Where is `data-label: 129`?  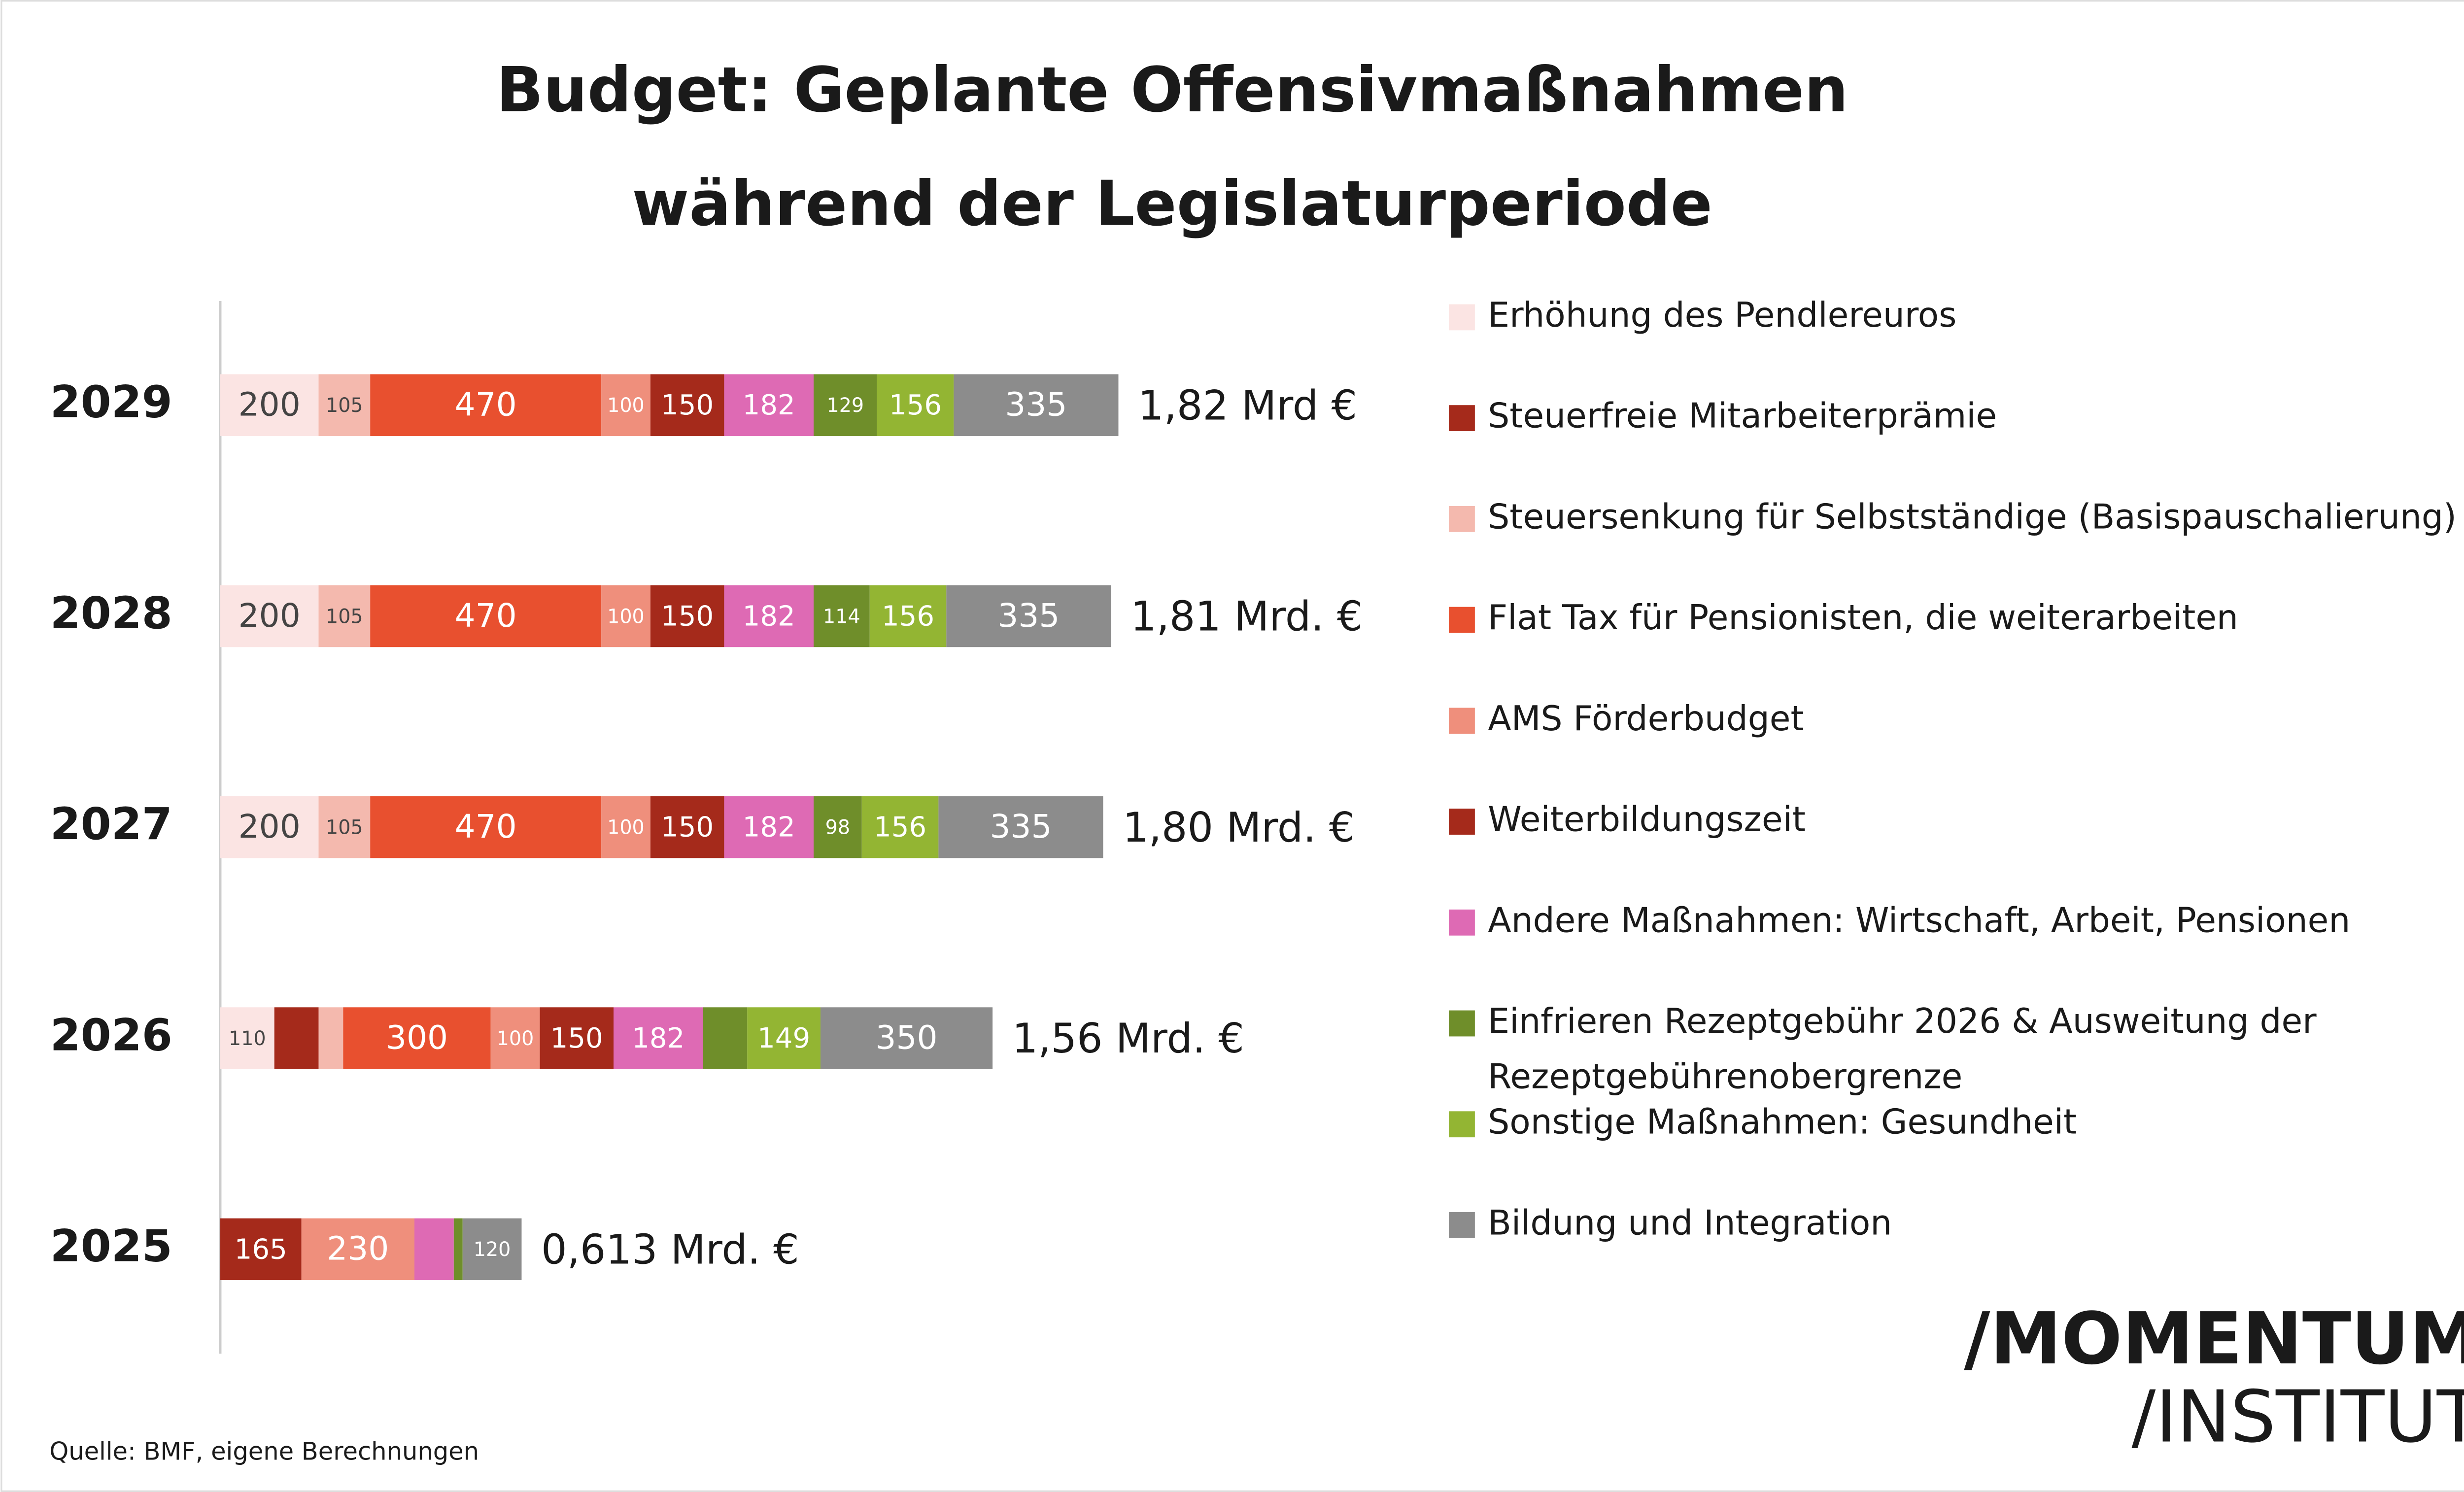
data-label: 129 is located at coordinates (845, 405).